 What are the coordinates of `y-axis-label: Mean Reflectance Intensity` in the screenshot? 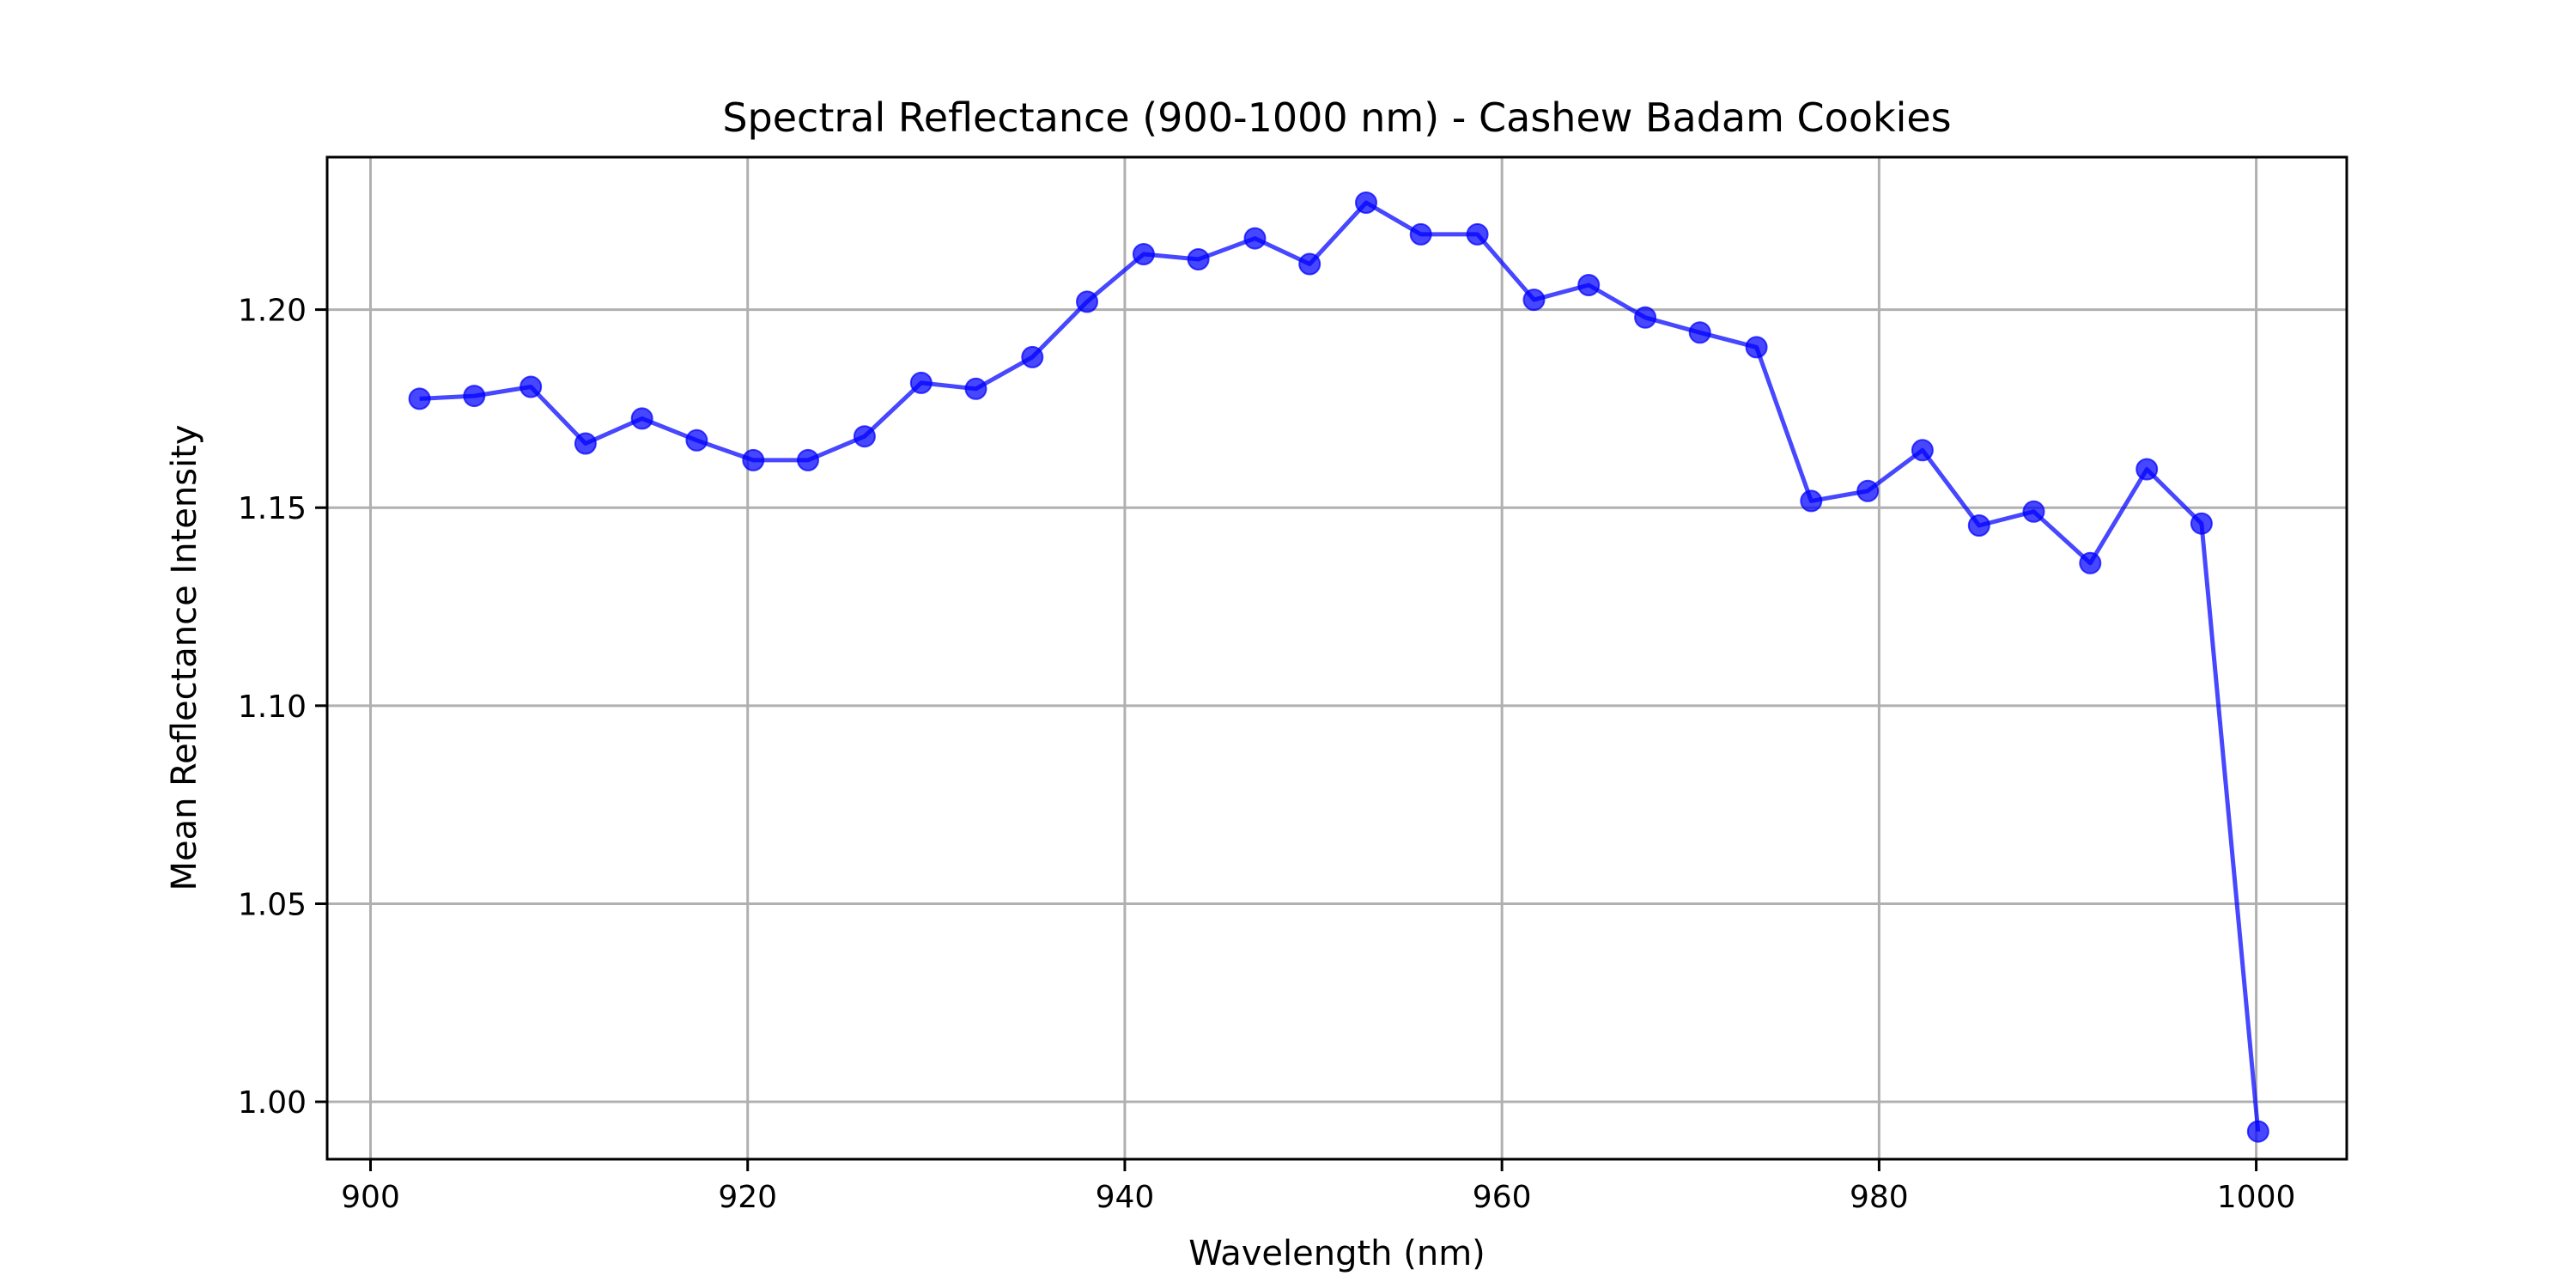 It's located at (185, 657).